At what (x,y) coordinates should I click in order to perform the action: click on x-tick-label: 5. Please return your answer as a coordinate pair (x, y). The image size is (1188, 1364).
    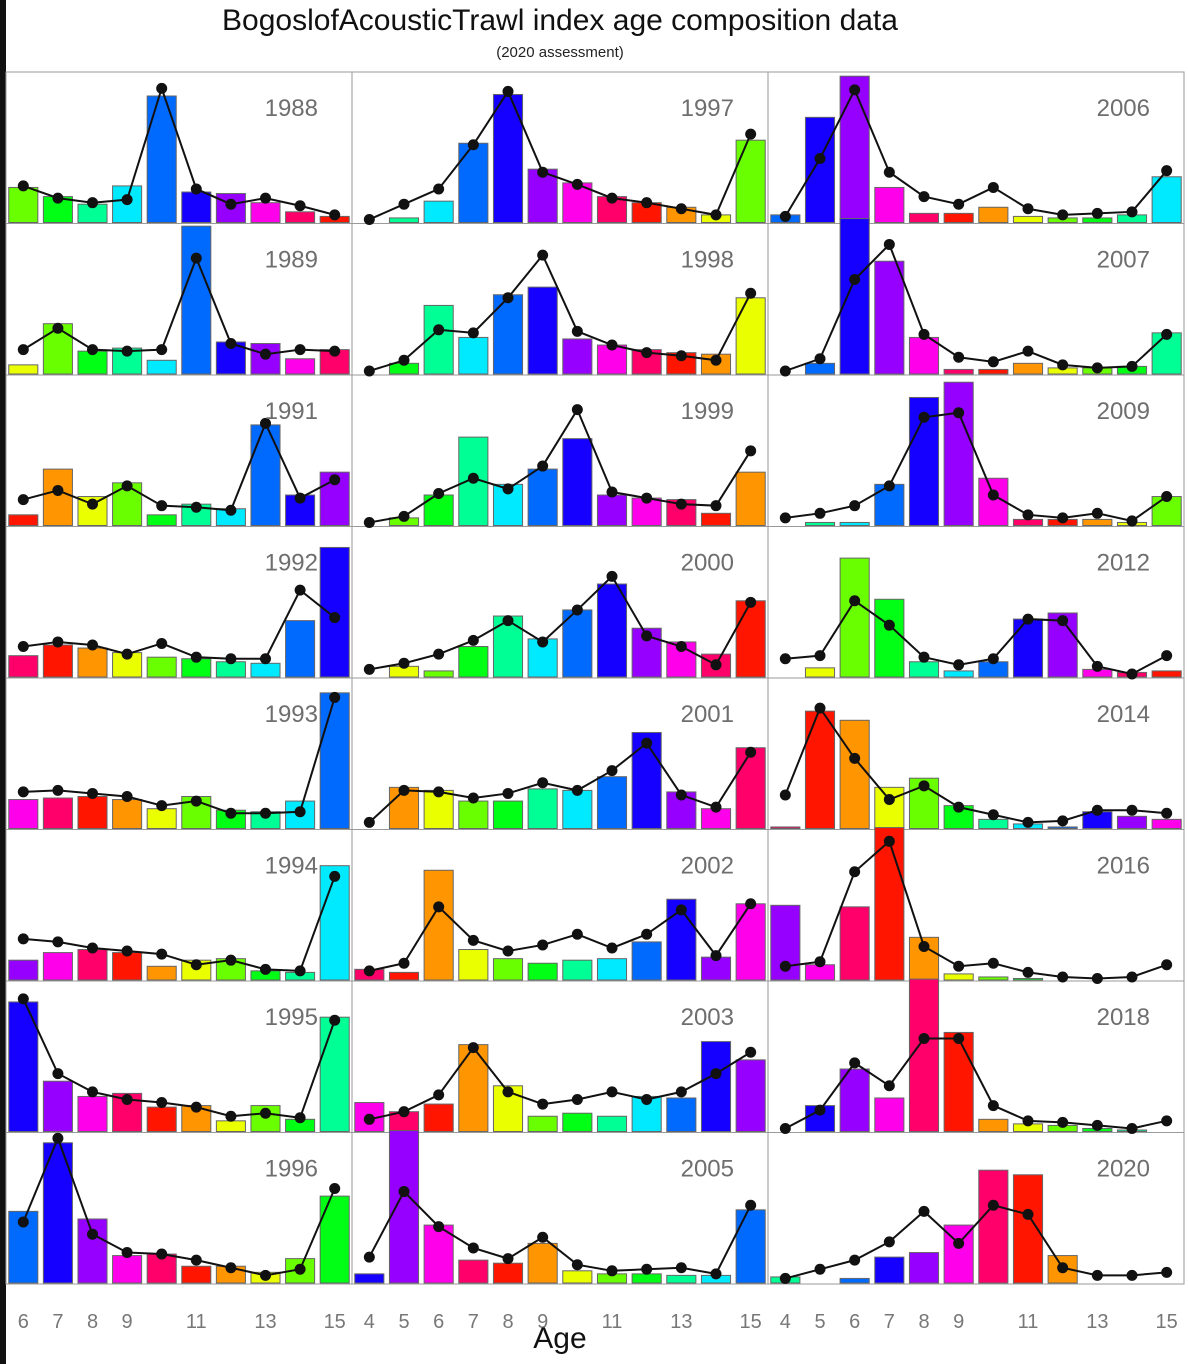
    Looking at the image, I should click on (403, 1322).